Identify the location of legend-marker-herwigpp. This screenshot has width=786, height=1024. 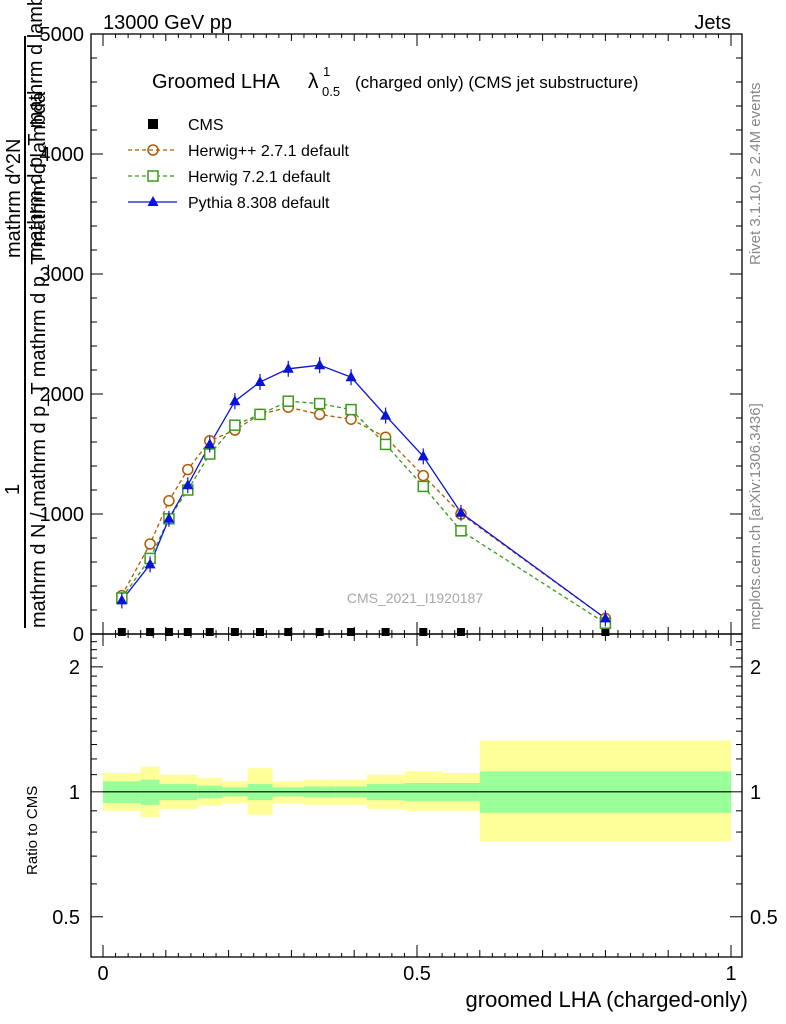
(153, 150).